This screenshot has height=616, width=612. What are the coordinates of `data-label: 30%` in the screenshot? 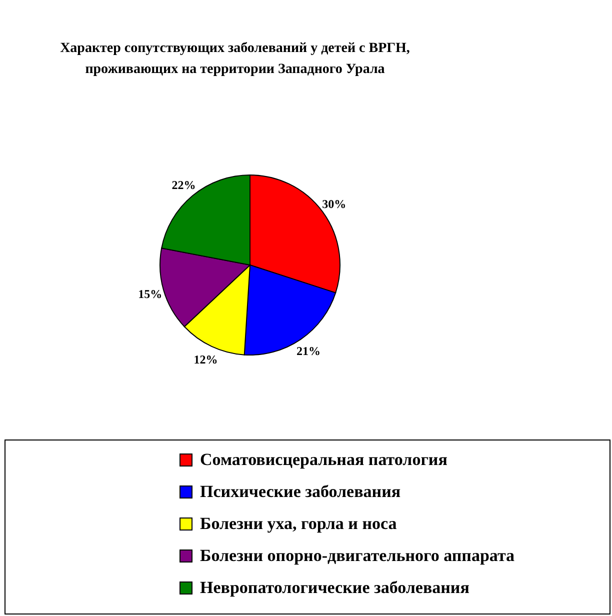 It's located at (334, 204).